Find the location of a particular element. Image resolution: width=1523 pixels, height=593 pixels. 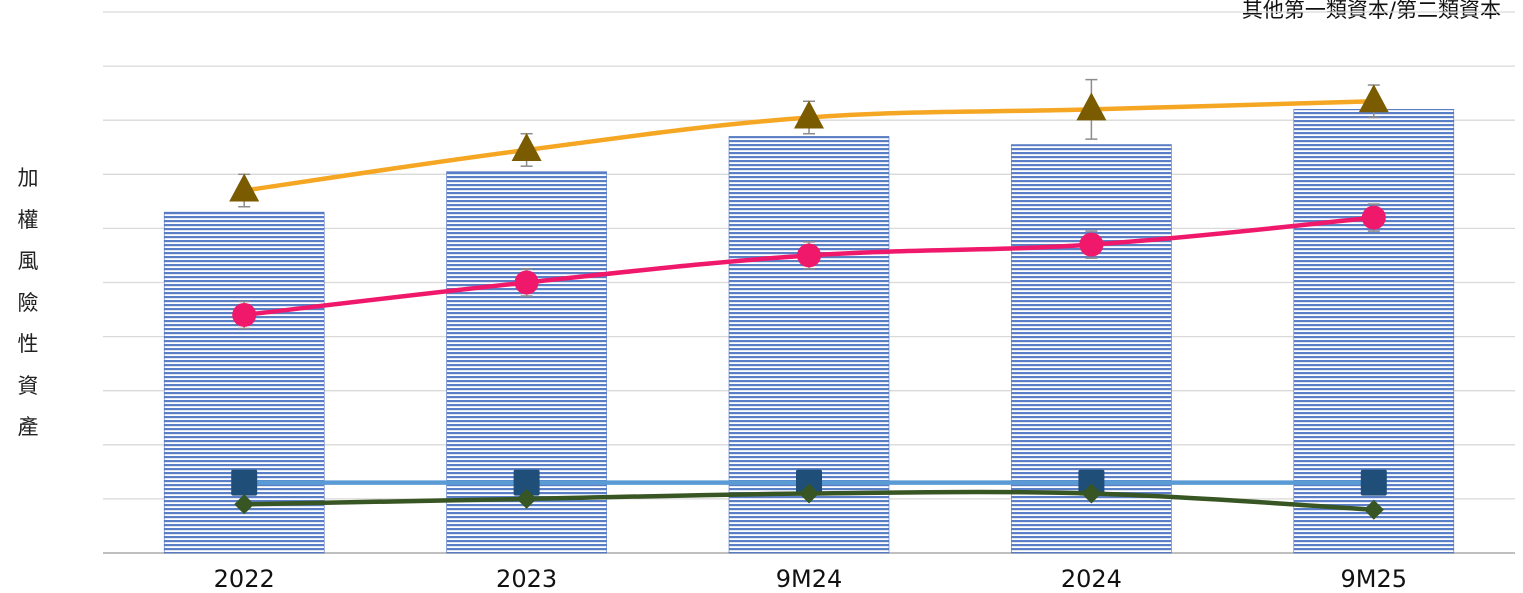

x-tick-label: 2022 is located at coordinates (244, 579).